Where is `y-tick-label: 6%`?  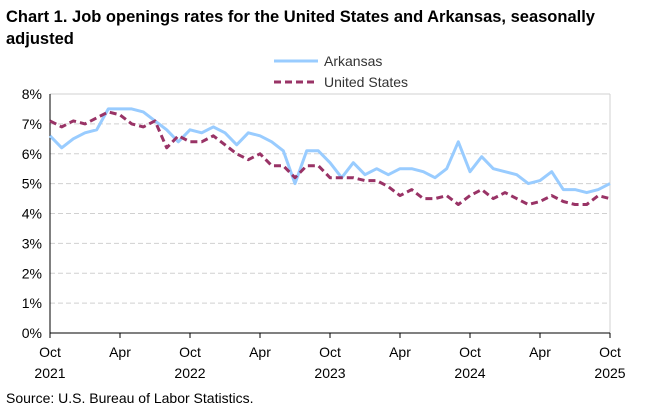
y-tick-label: 6% is located at coordinates (32, 154).